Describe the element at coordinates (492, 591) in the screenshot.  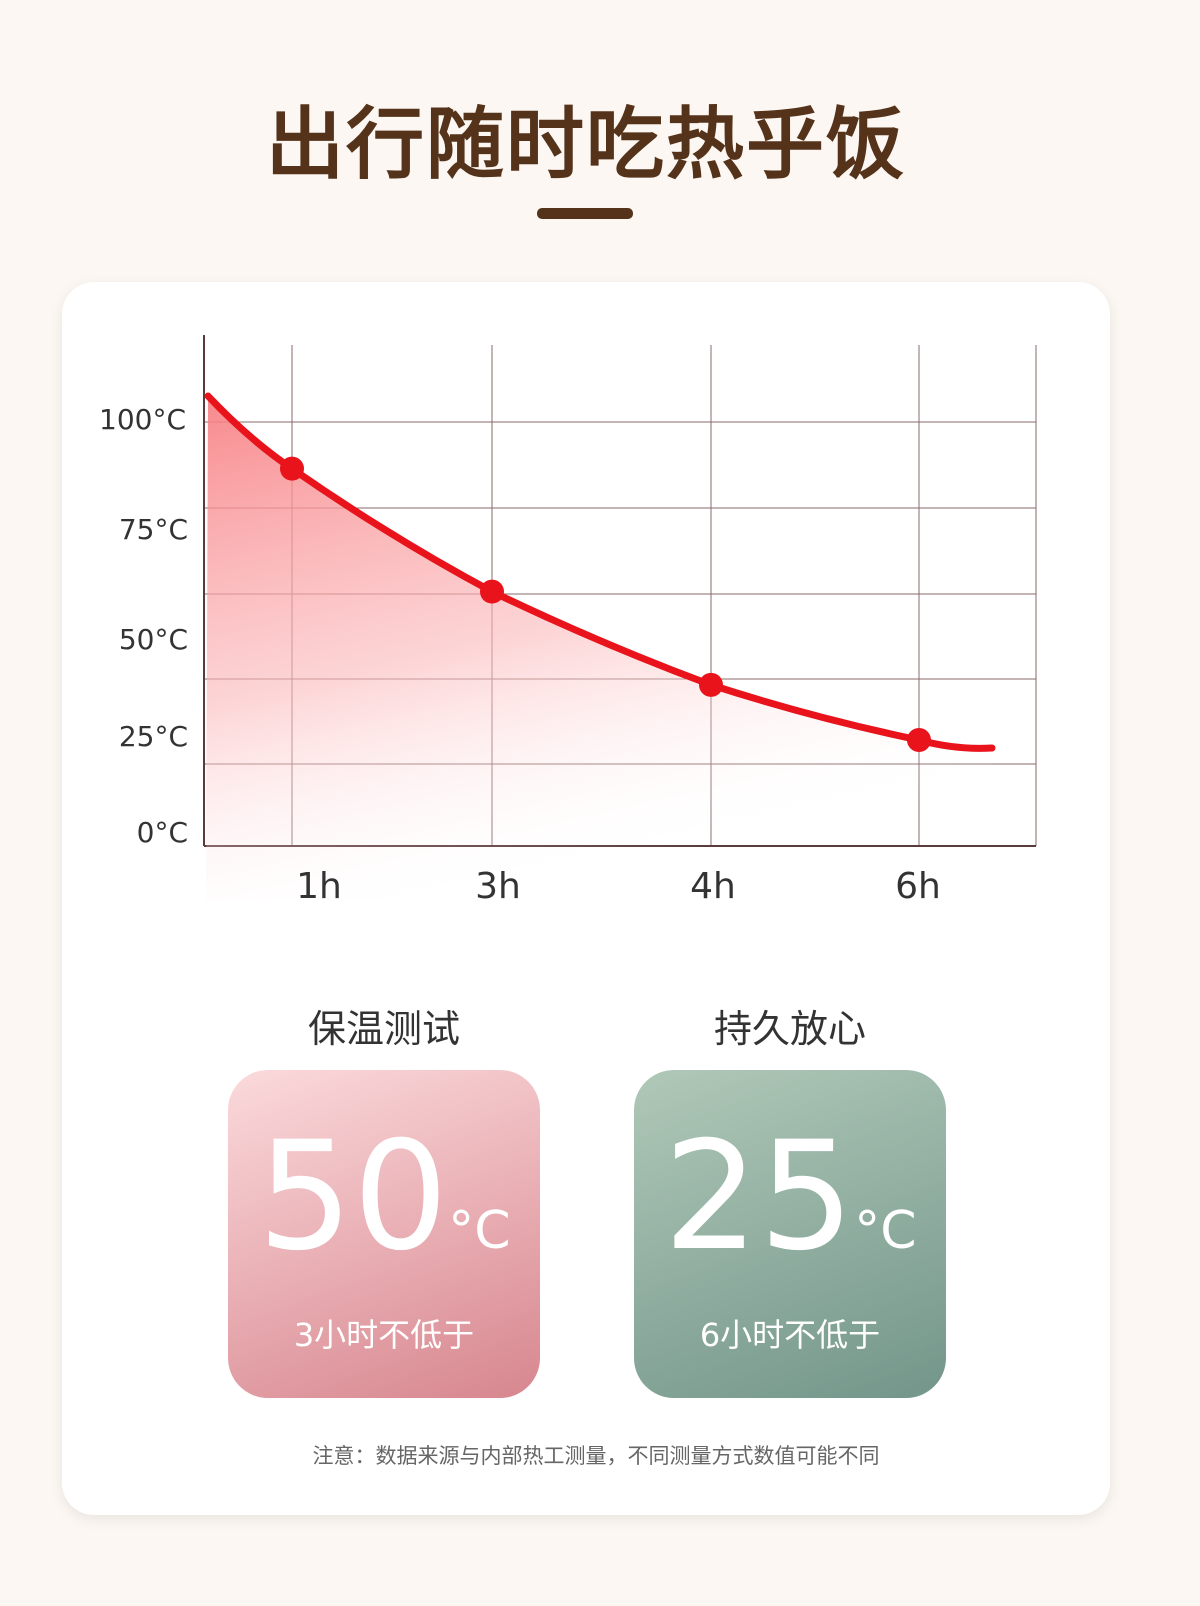
I see `data-point-3h` at that location.